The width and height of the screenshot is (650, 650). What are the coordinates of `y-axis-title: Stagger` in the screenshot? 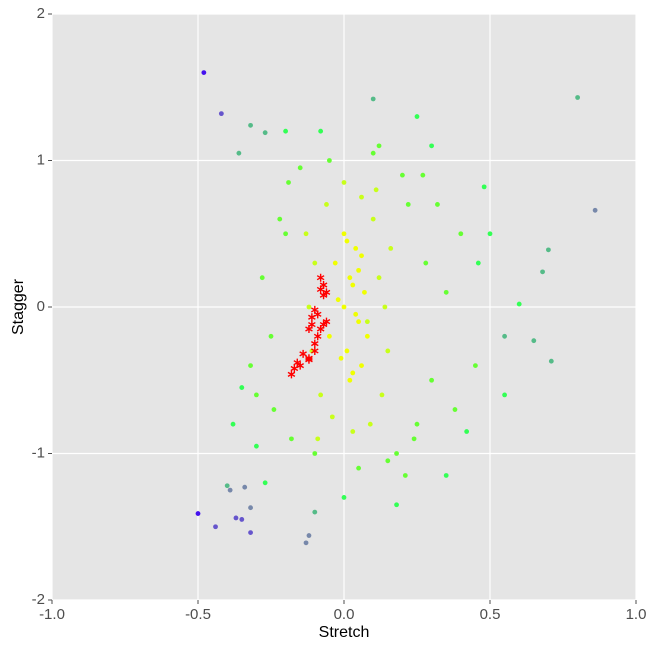 It's located at (18, 306).